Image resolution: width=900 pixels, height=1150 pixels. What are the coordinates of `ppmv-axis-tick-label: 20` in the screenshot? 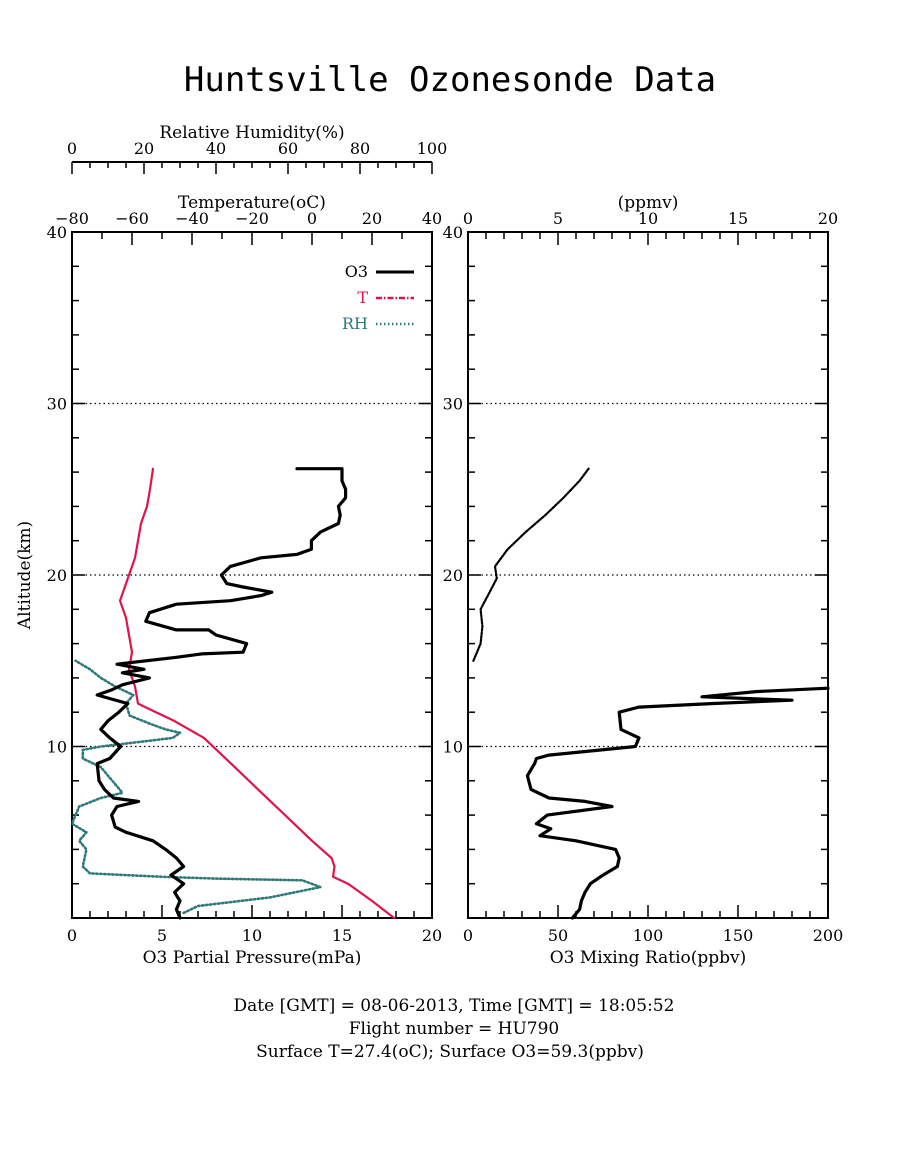 It's located at (828, 218).